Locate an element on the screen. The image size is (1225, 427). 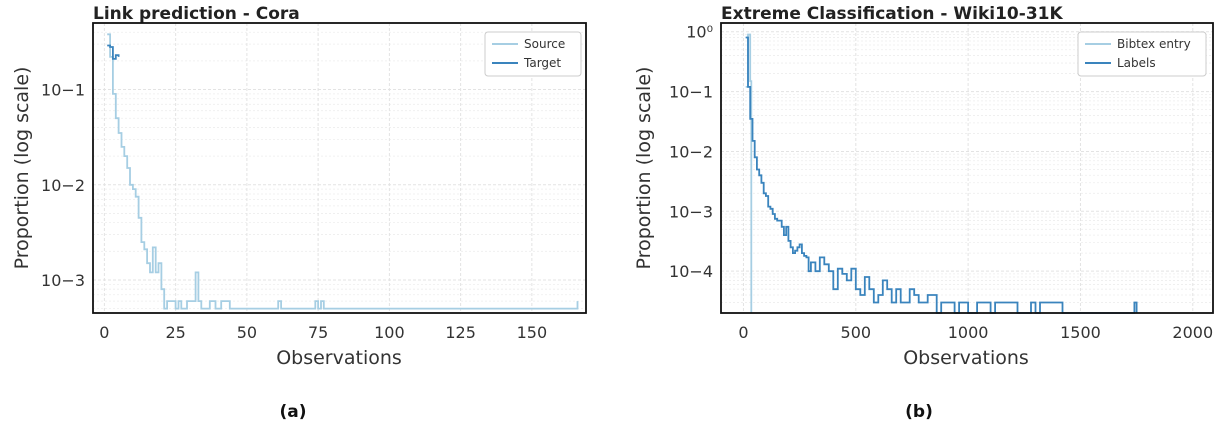
x-ticks-a: 0 25 50 75 100 125 150 is located at coordinates (323, 332).